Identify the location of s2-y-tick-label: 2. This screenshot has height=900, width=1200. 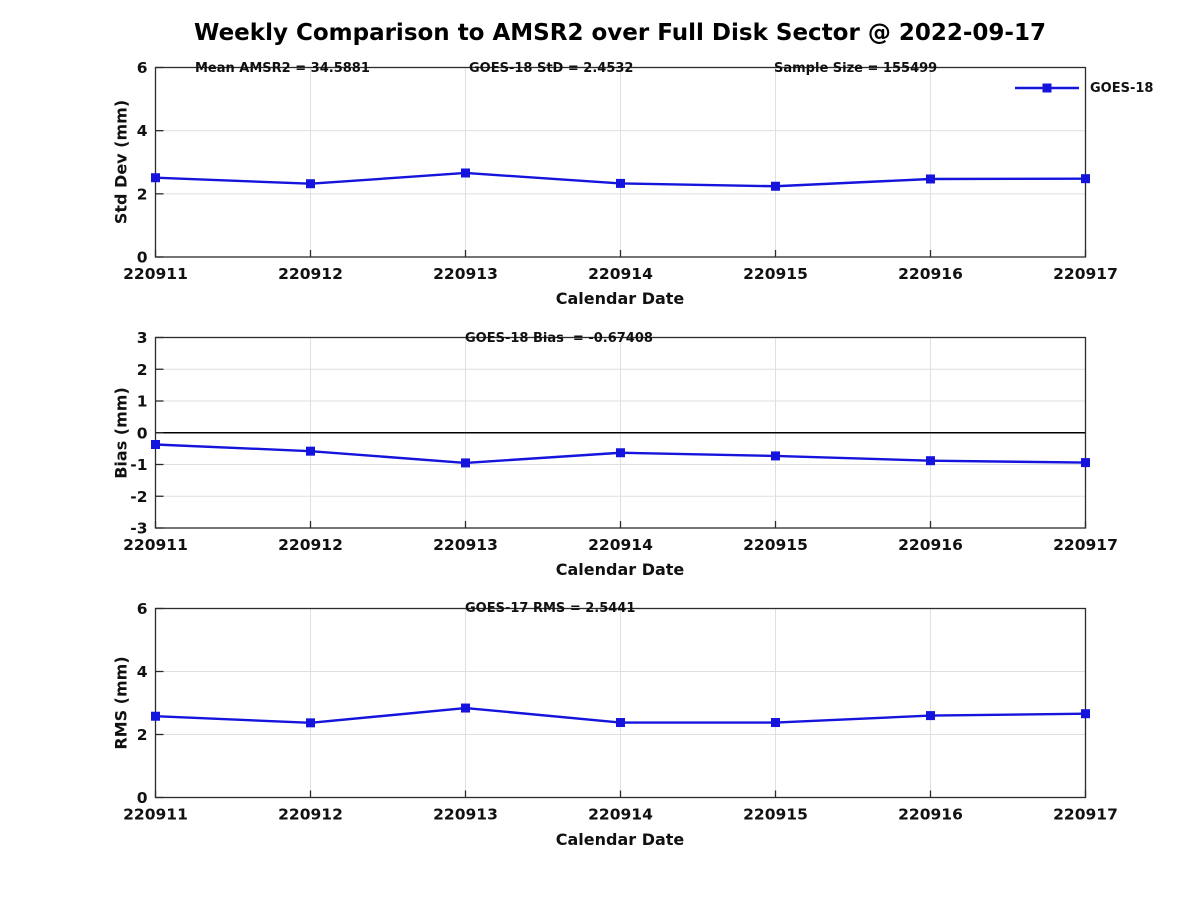
(142, 370).